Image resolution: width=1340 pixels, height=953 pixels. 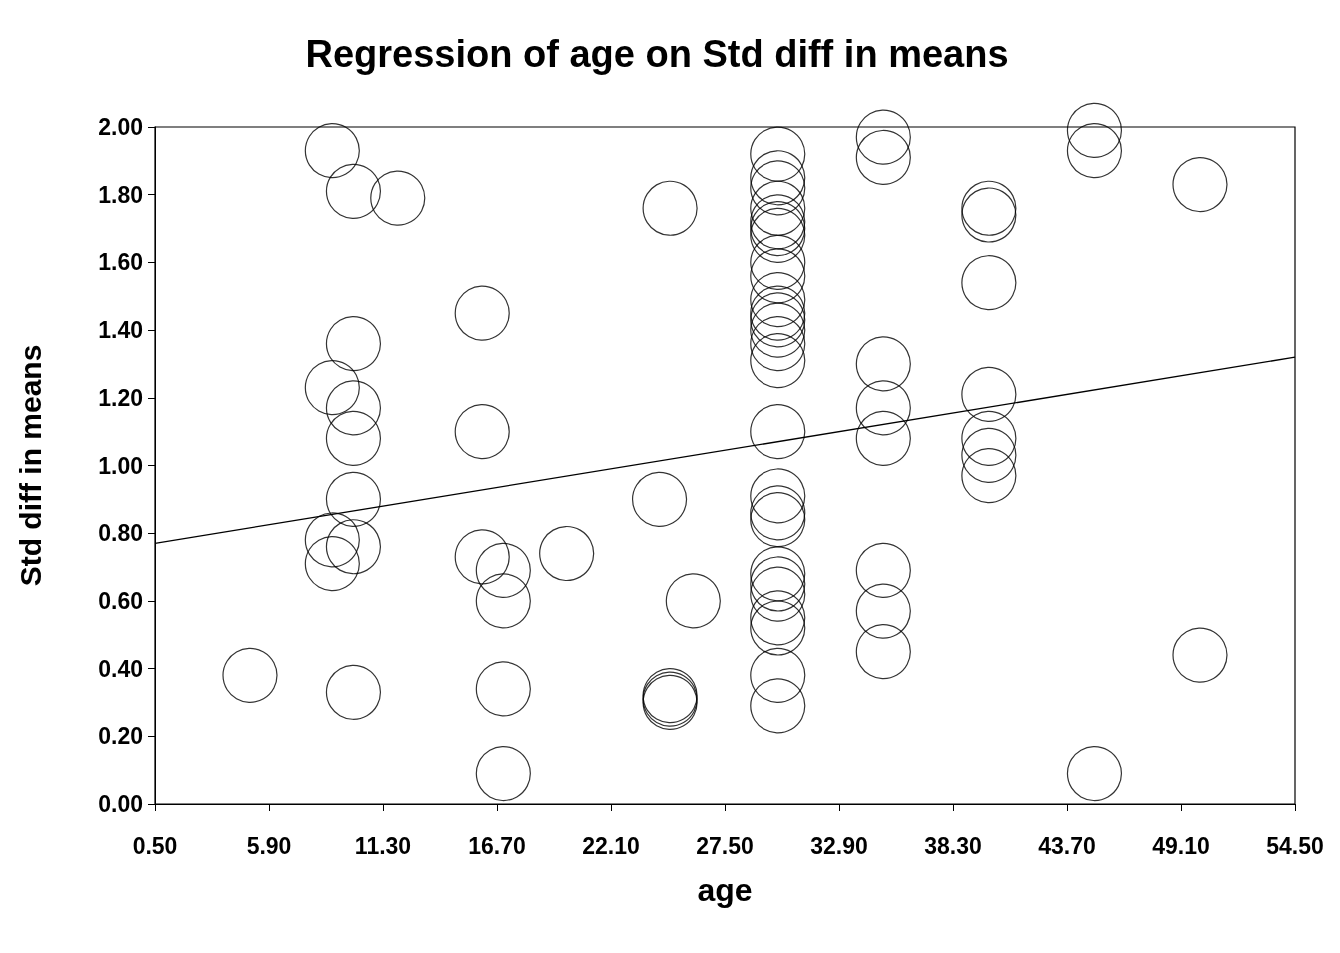 I want to click on y-tick-label: 2.00, so click(x=120, y=127).